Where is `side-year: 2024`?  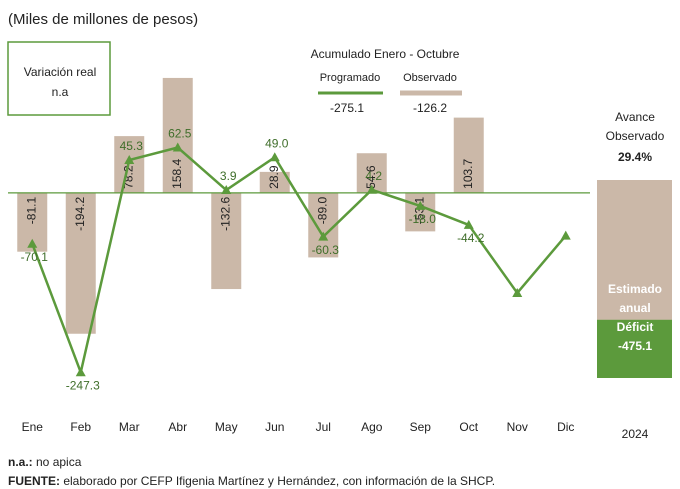
side-year: 2024 is located at coordinates (635, 434).